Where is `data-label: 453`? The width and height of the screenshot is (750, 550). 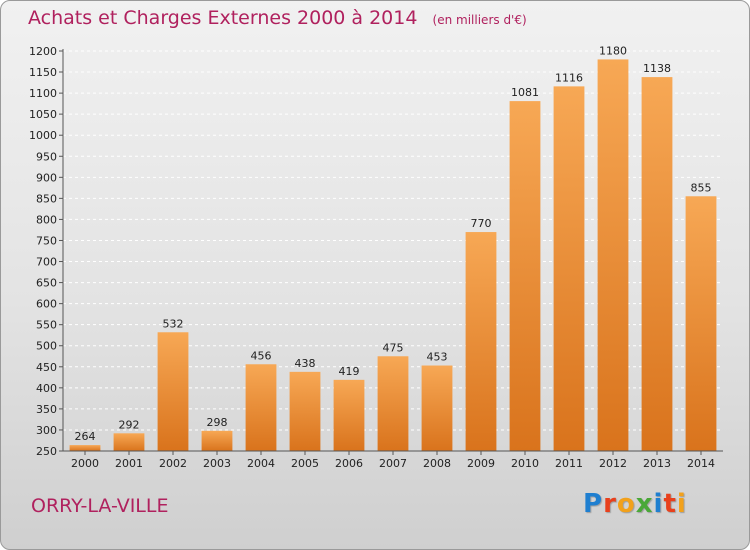 data-label: 453 is located at coordinates (437, 357).